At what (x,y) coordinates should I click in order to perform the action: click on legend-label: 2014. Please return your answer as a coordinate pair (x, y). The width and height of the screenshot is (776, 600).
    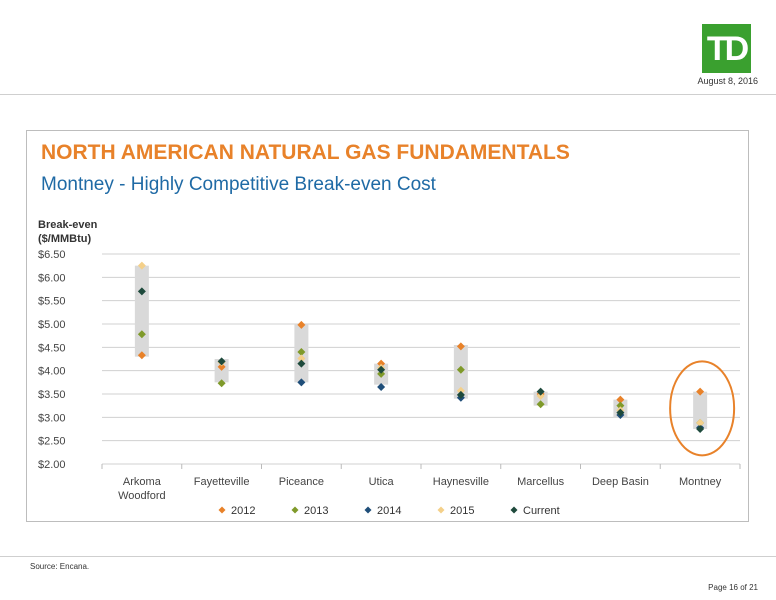
    Looking at the image, I should click on (389, 511).